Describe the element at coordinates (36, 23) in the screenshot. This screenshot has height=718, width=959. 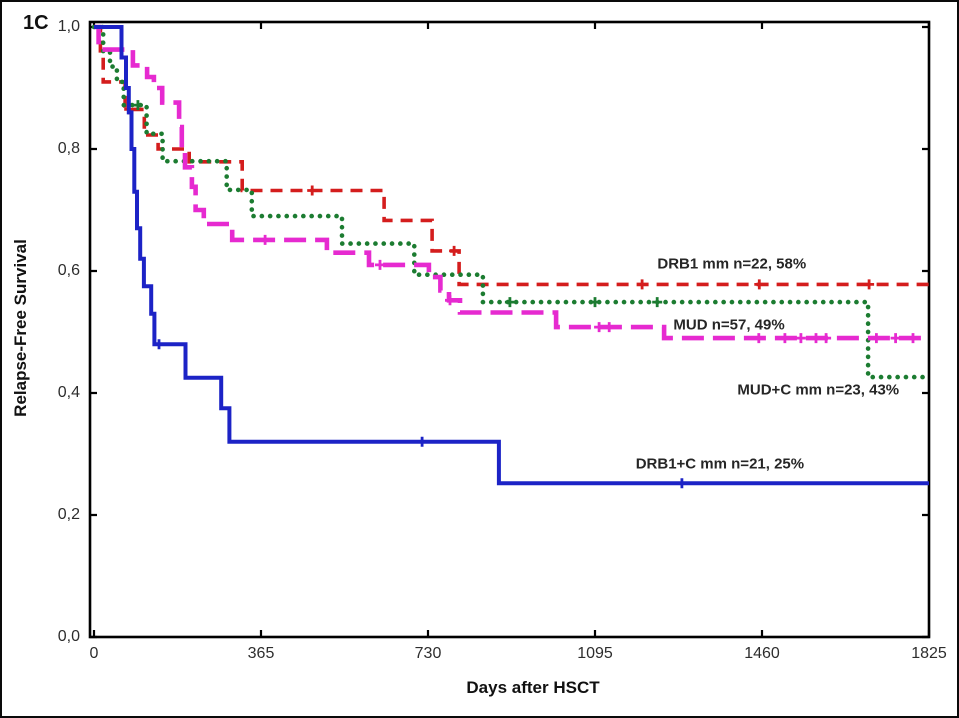
I see `panel-label: 1C` at that location.